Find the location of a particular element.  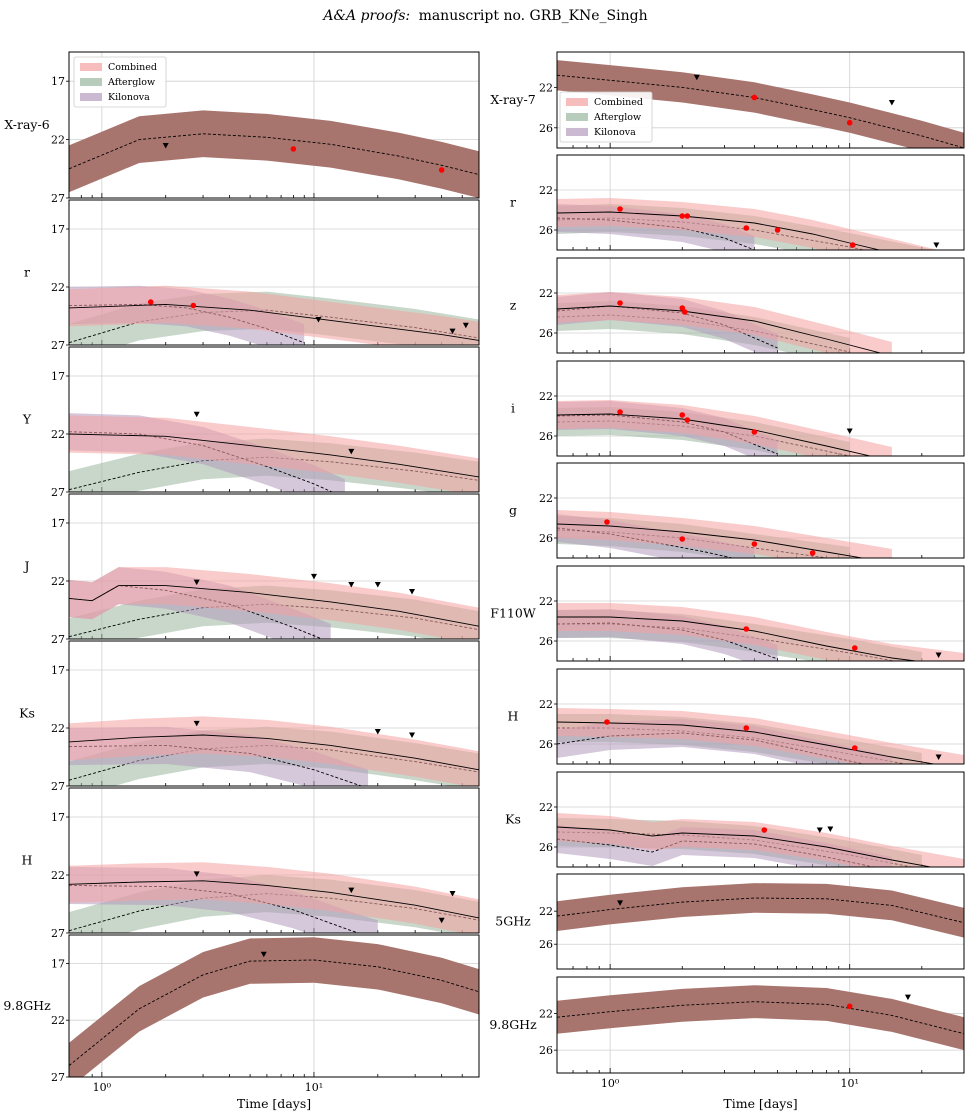

band-label: 9.8GHz is located at coordinates (513, 1024).